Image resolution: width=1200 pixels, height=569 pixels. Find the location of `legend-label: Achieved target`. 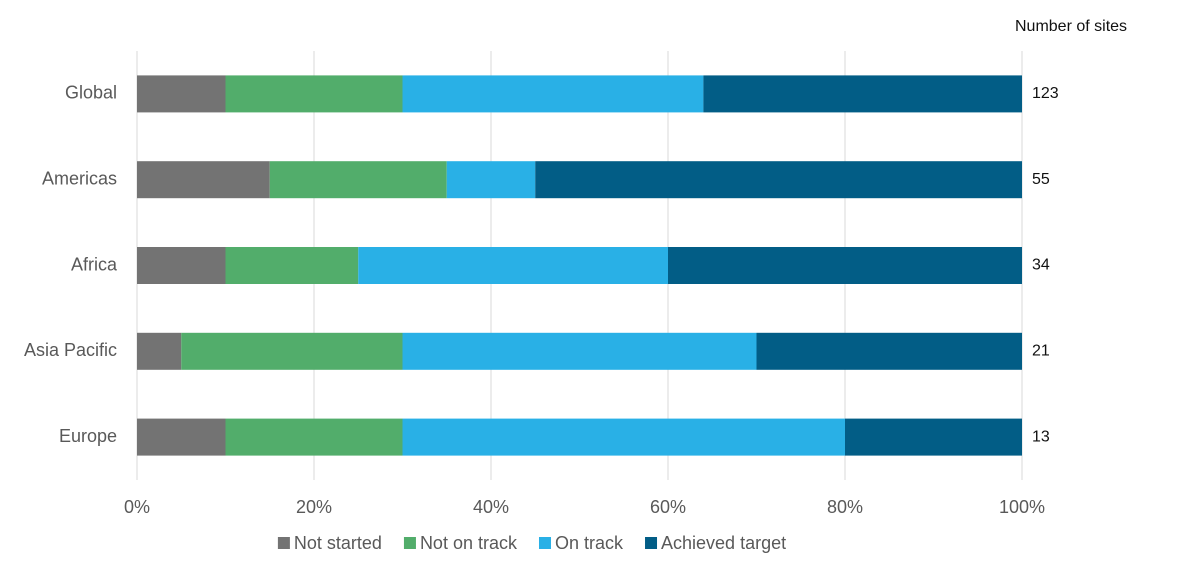

legend-label: Achieved target is located at coordinates (723, 543).